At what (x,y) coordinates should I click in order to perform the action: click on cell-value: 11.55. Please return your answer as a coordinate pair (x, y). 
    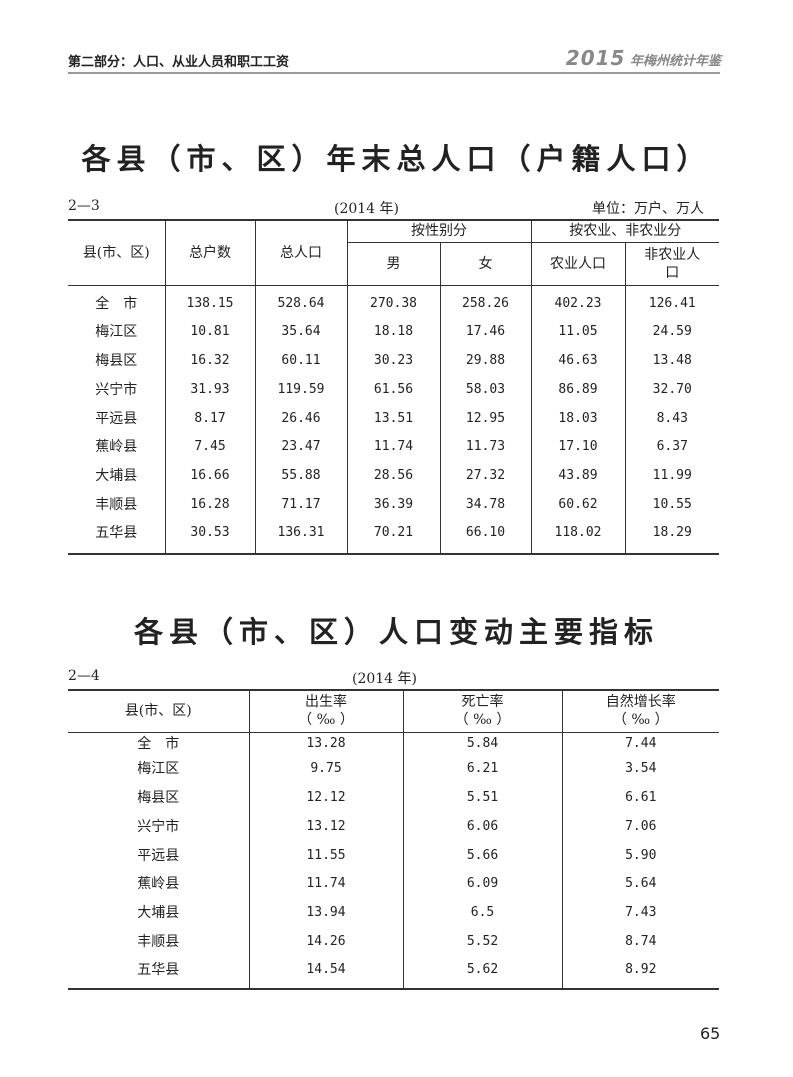
    Looking at the image, I should click on (325, 855).